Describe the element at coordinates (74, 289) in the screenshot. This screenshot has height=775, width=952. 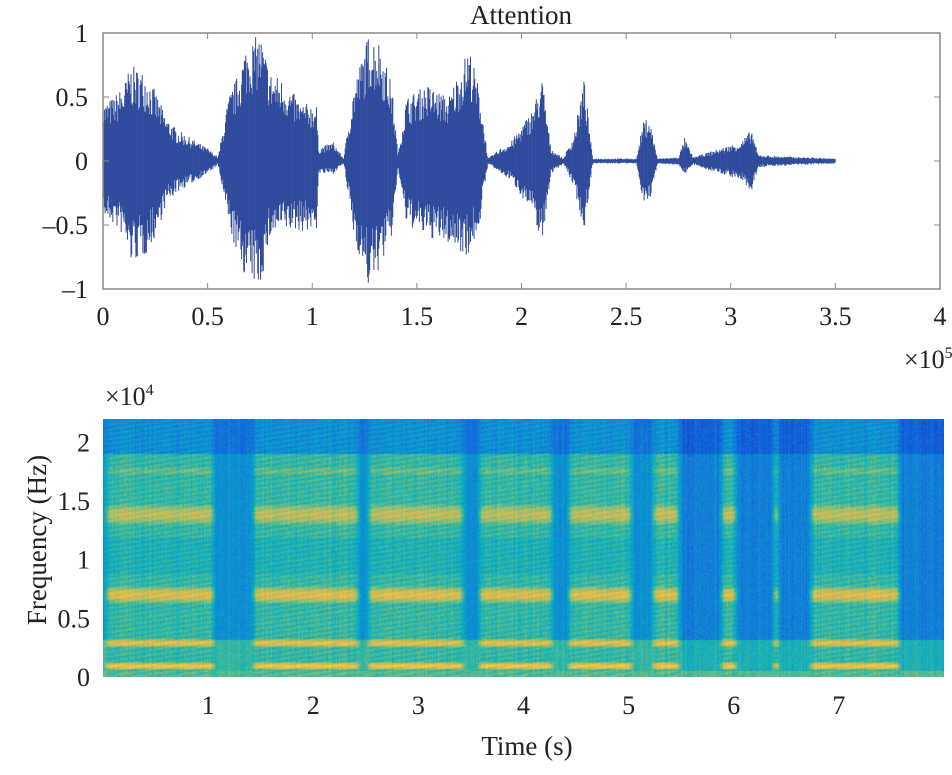
I see `y-tick-label: –1` at that location.